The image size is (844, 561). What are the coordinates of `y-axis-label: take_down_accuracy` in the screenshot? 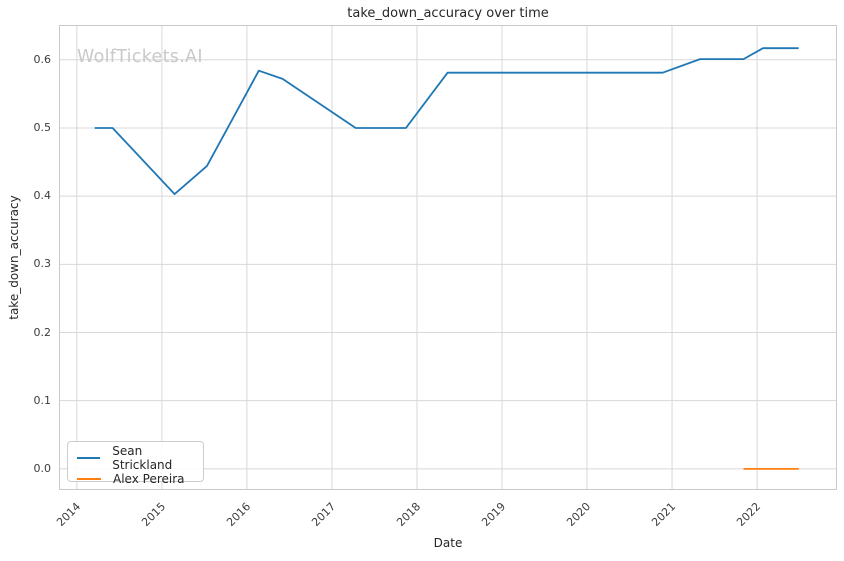 It's located at (14, 257).